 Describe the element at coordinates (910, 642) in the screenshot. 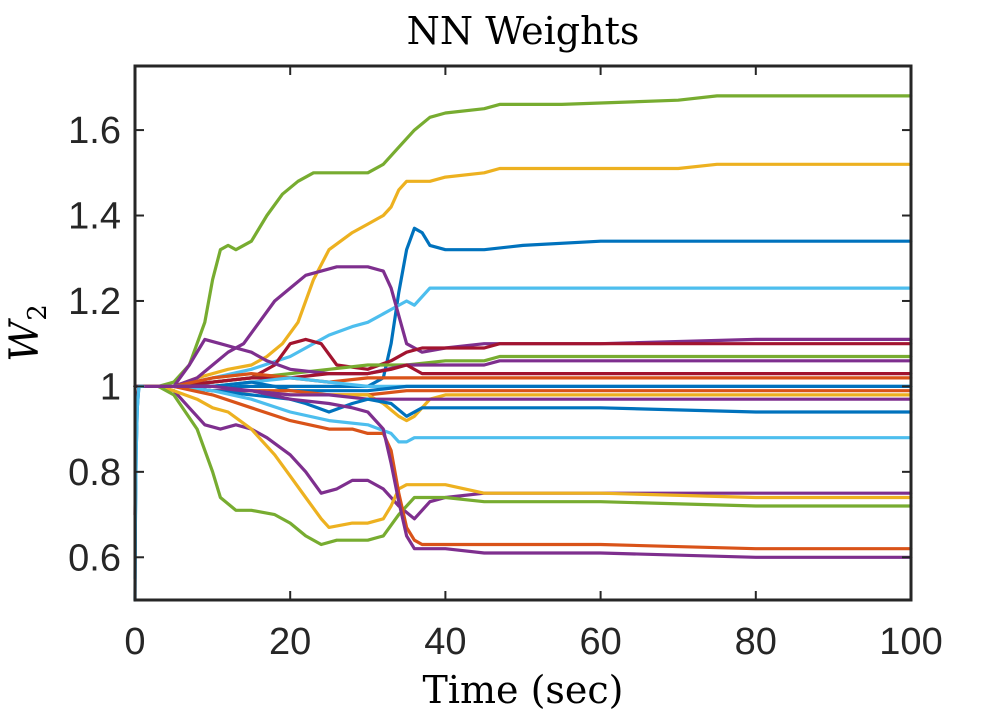

I see `x-tick-label-5: 100` at that location.